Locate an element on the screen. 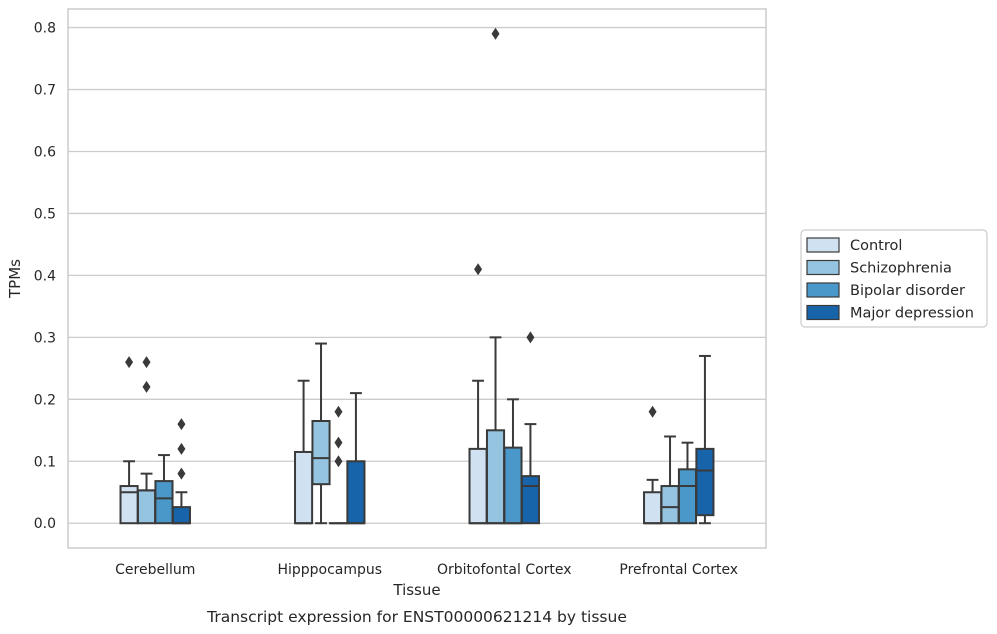  legend-label: Bipolar disorder is located at coordinates (907, 291).